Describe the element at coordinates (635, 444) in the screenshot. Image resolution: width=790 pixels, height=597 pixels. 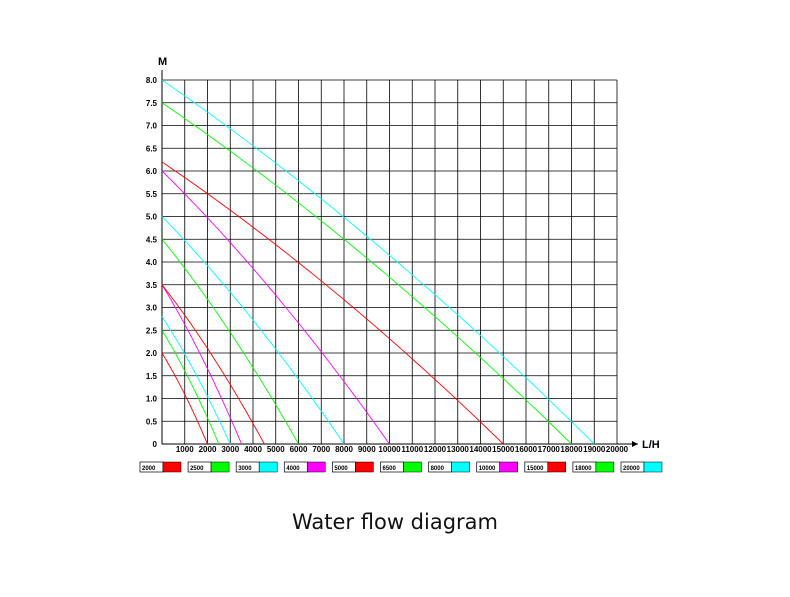
I see `x-axis-arrow-icon` at that location.